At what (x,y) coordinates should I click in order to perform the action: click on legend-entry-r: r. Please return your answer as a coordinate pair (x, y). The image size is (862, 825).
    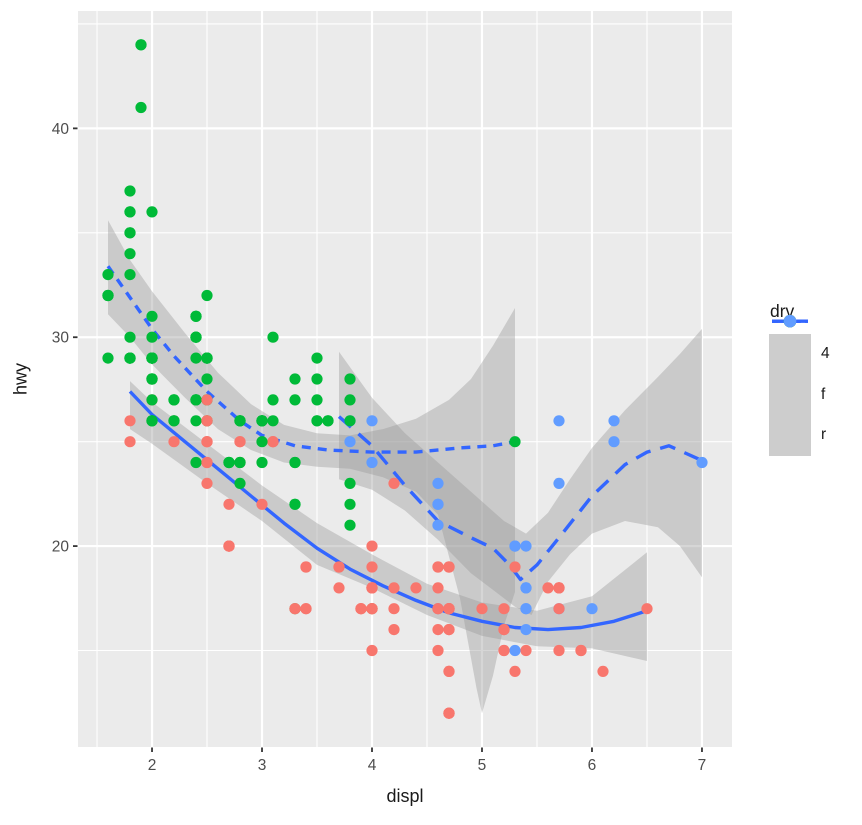
    Looking at the image, I should click on (799, 385).